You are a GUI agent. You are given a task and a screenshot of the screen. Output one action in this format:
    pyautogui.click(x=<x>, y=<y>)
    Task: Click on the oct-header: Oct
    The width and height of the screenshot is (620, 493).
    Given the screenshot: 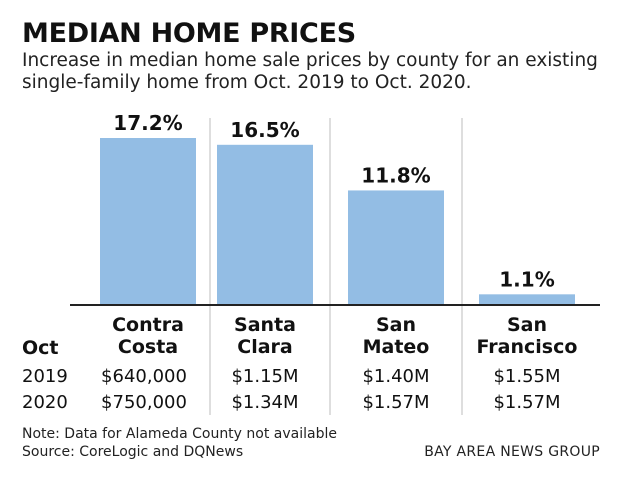 What is the action you would take?
    pyautogui.click(x=40, y=348)
    